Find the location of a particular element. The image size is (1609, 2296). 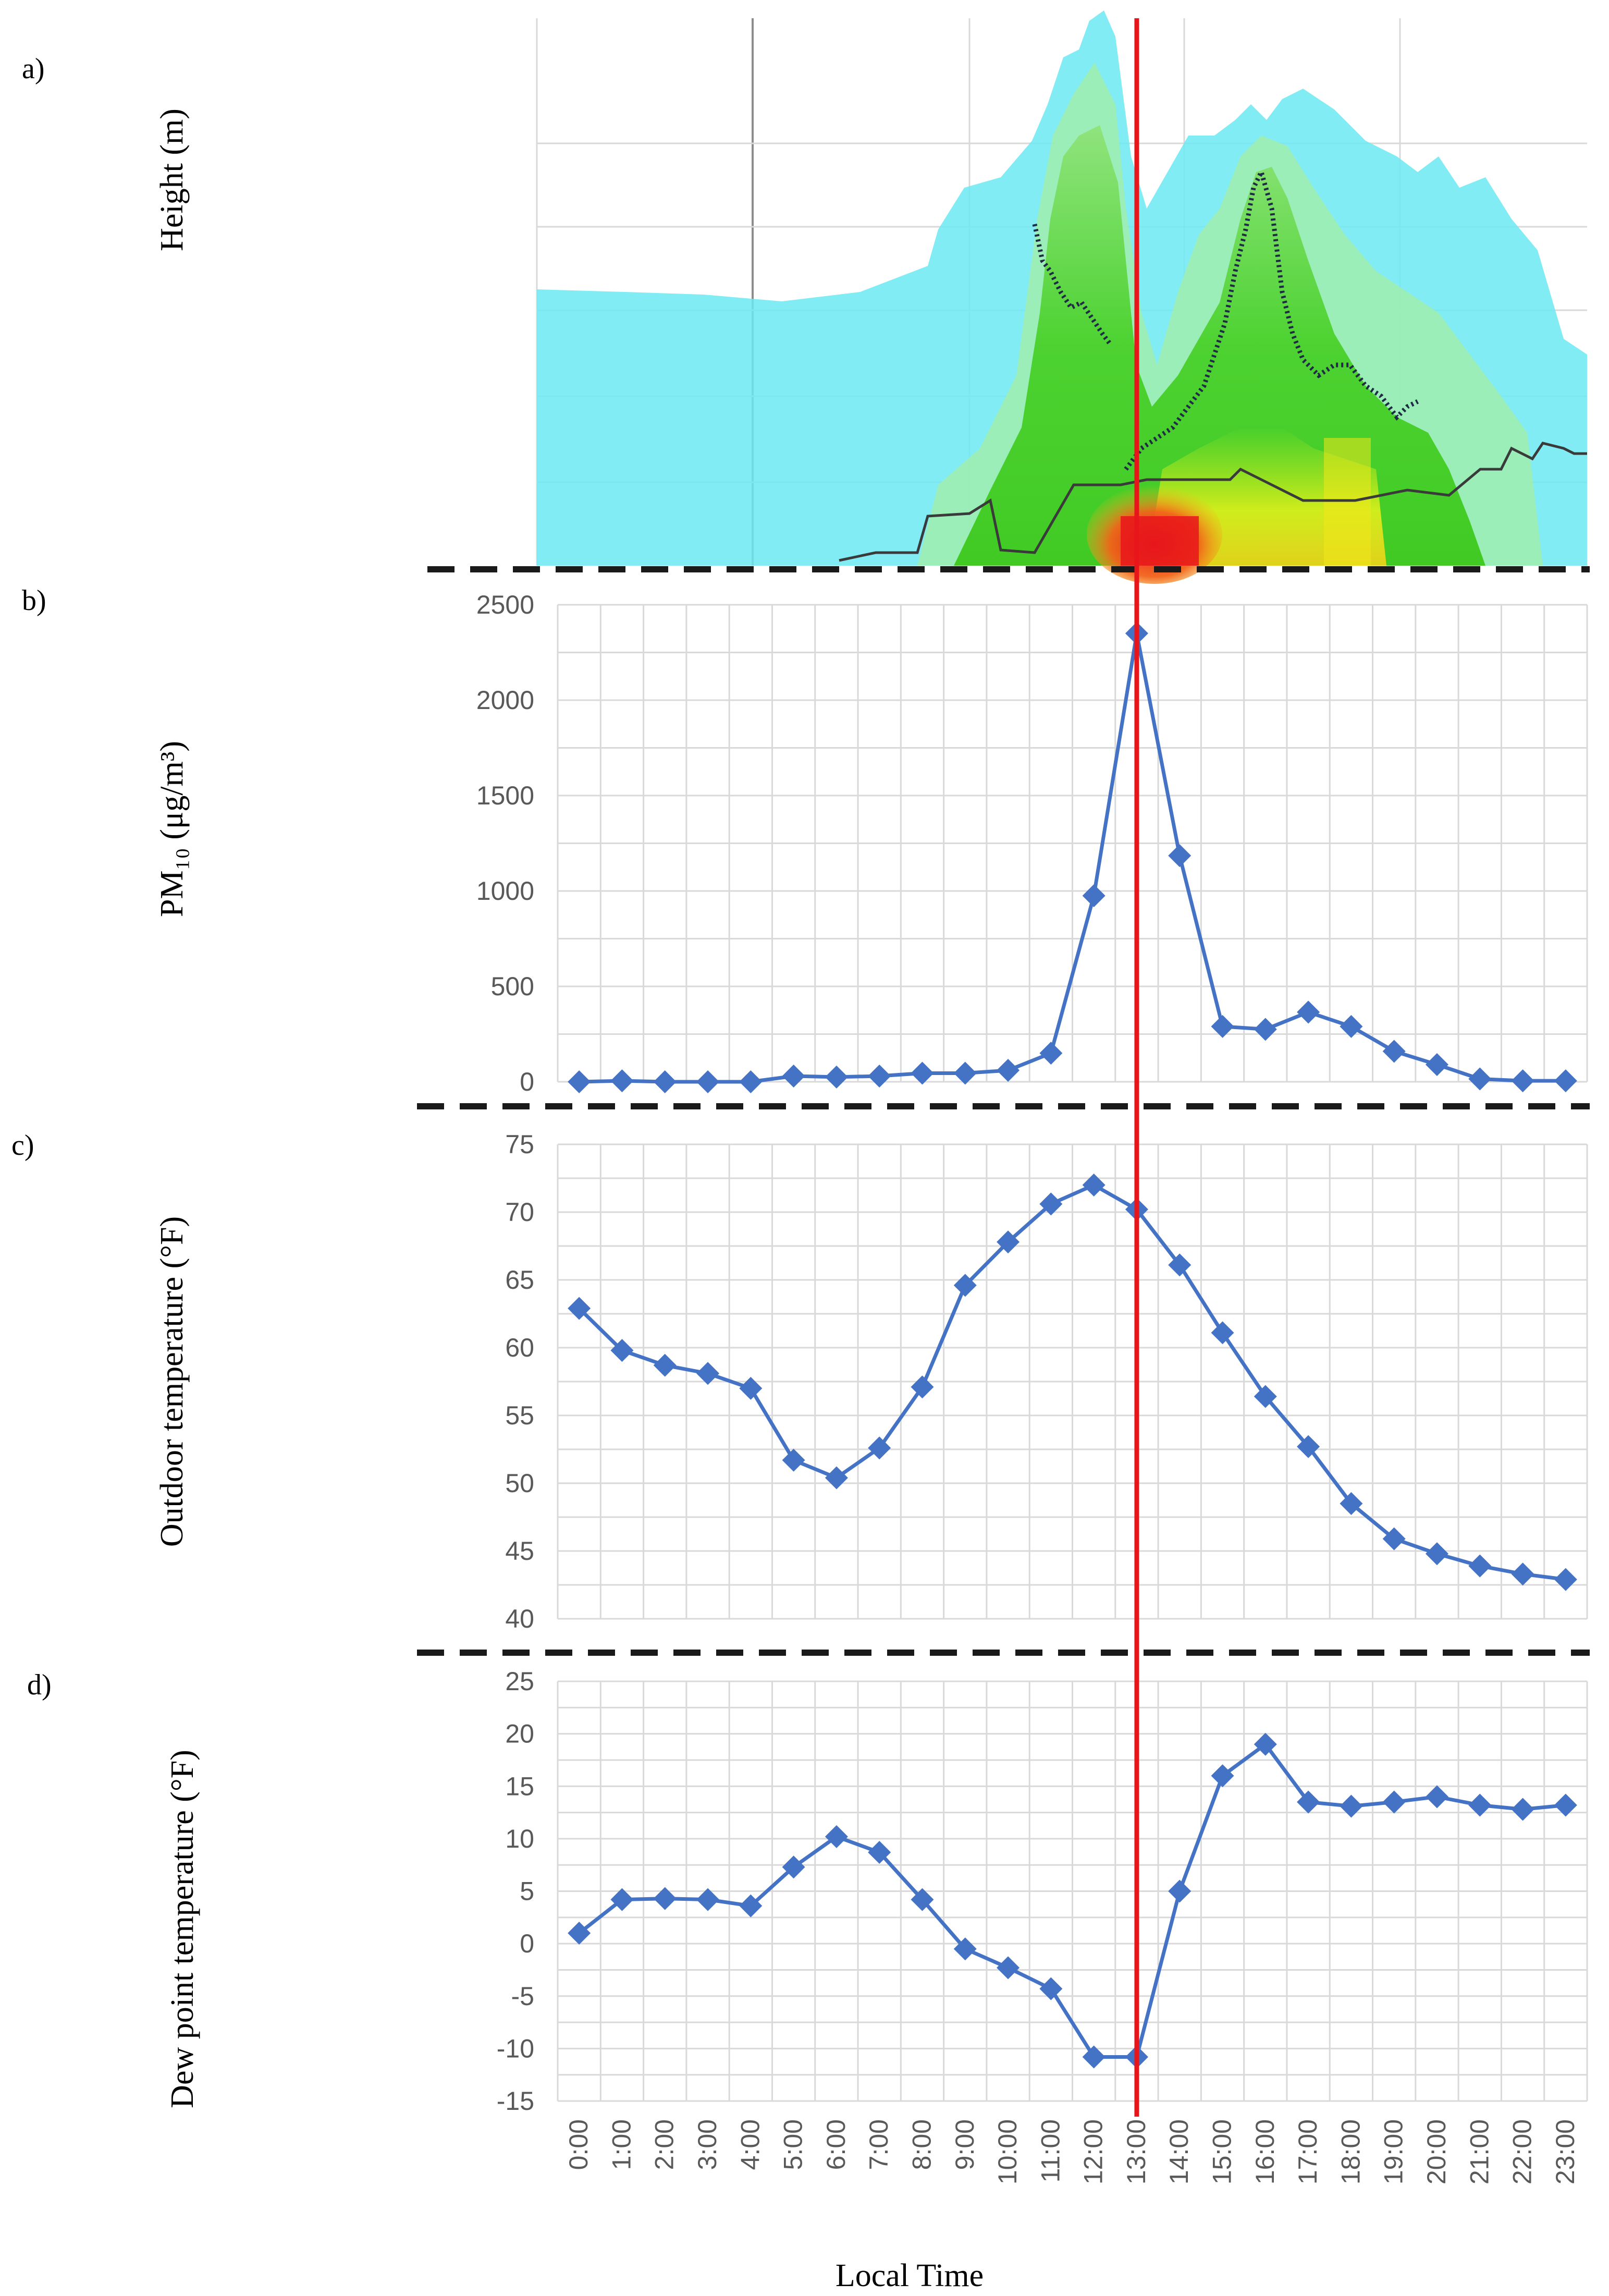

panel-d-label: d) is located at coordinates (39, 1685).